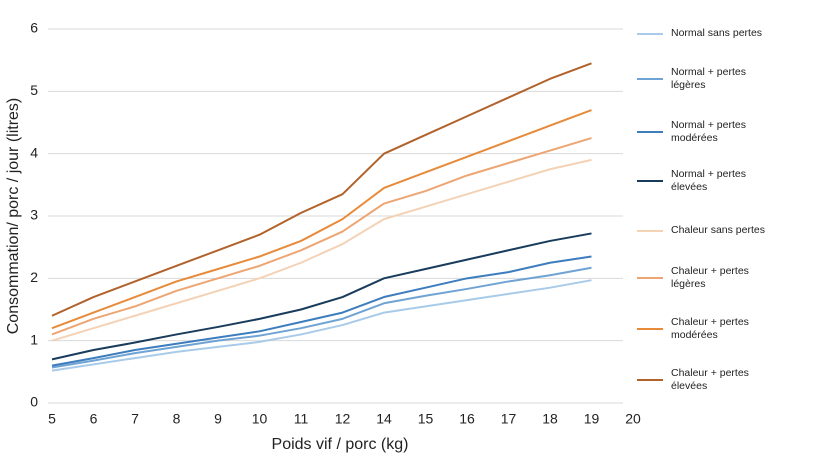 This screenshot has height=456, width=820. Describe the element at coordinates (718, 230) in the screenshot. I see `legend-label: Chaleur sans pertes` at that location.